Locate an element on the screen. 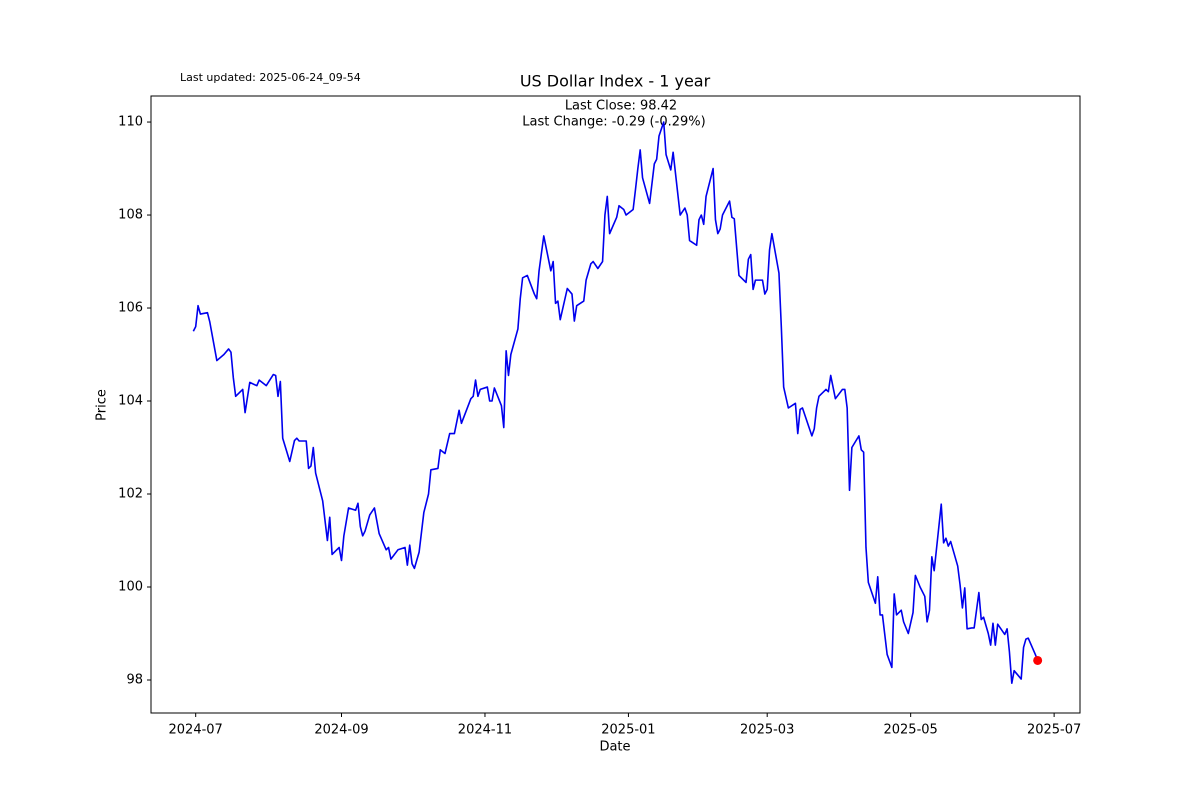 The image size is (1200, 800). annotation: Last Change: -0.29 (-0.29%) is located at coordinates (613, 122).